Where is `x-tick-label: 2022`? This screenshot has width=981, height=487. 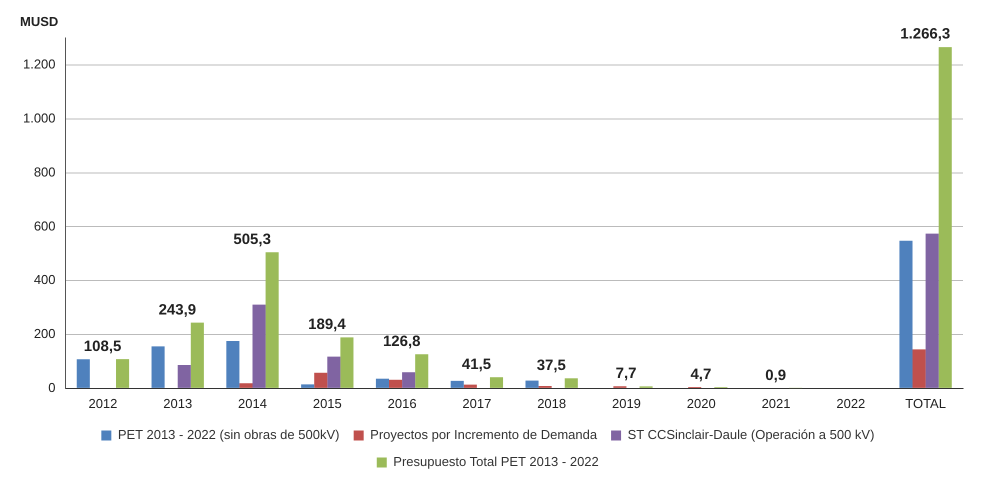
x-tick-label: 2022 is located at coordinates (851, 403).